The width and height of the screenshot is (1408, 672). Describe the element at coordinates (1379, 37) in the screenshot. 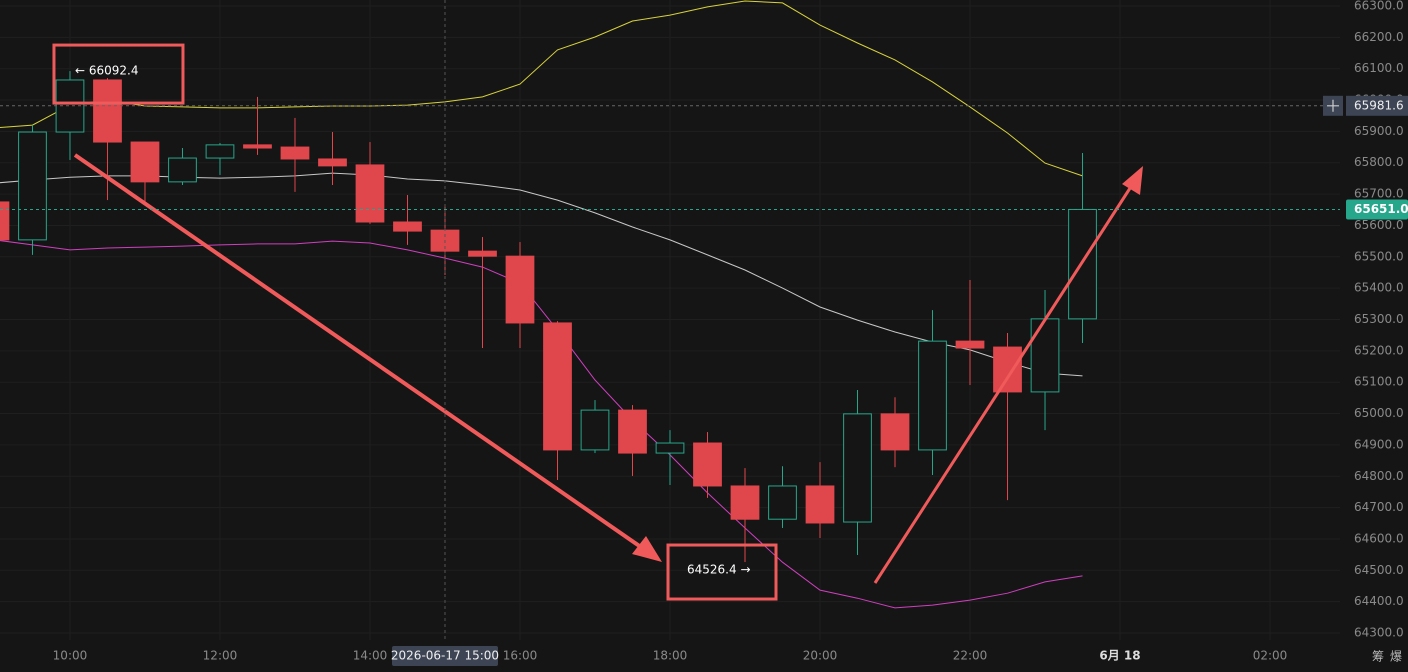

I see `y-tick-label: 66200.0` at that location.